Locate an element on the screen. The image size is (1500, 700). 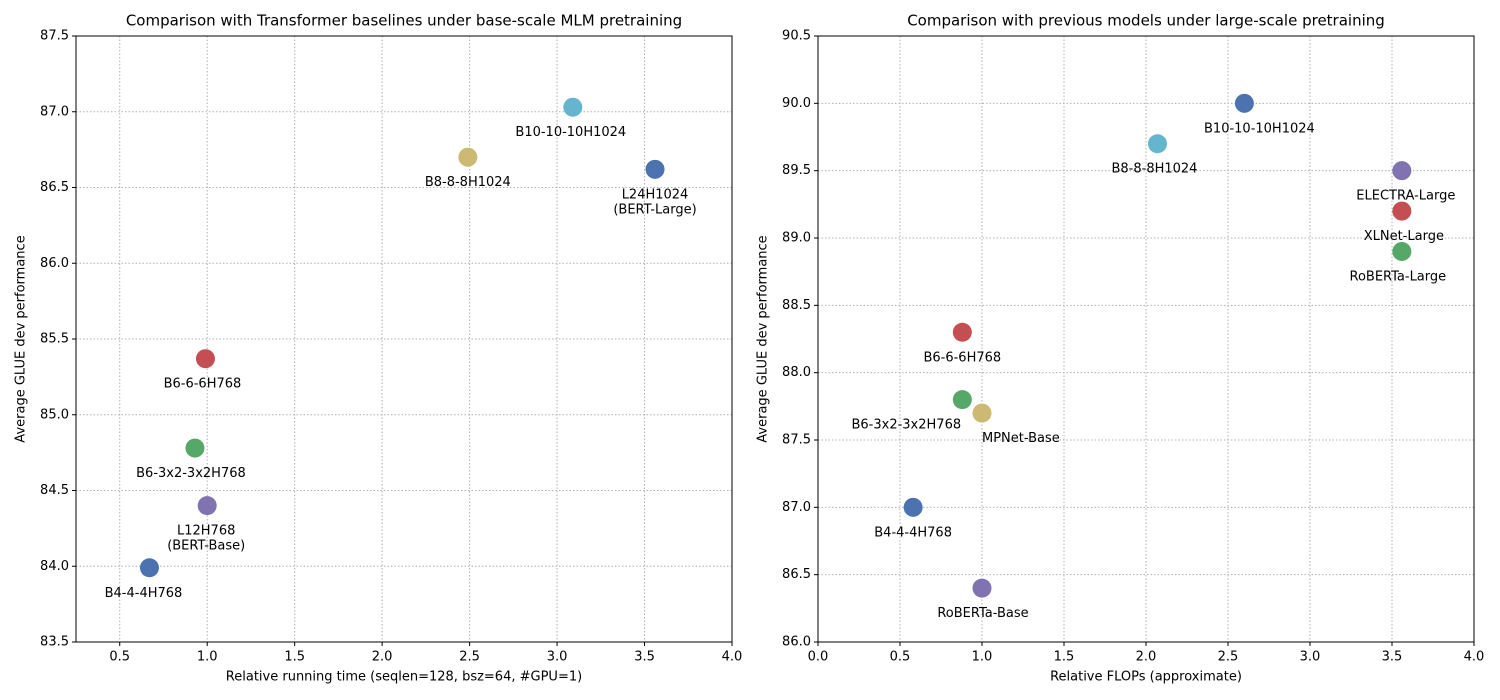
point-label-line: (BERT-Large) is located at coordinates (654, 209).